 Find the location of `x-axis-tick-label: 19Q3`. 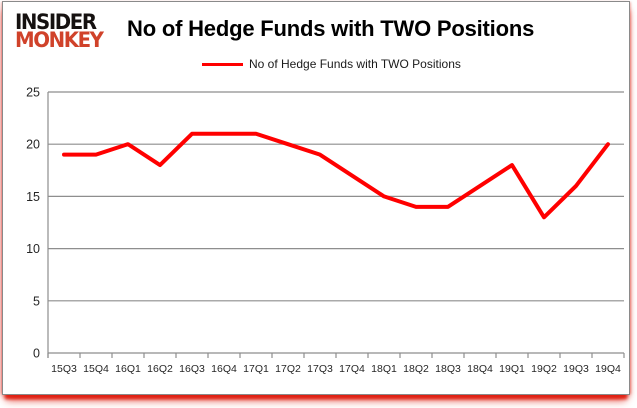

x-axis-tick-label: 19Q3 is located at coordinates (576, 369).